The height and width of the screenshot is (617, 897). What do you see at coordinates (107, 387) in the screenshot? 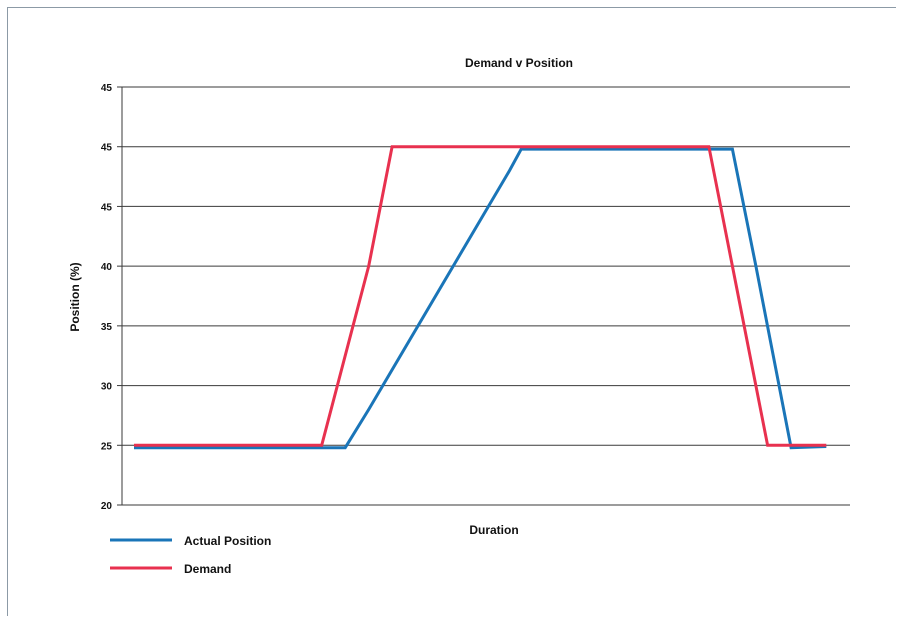
I see `y-tick-label: 30` at bounding box center [107, 387].